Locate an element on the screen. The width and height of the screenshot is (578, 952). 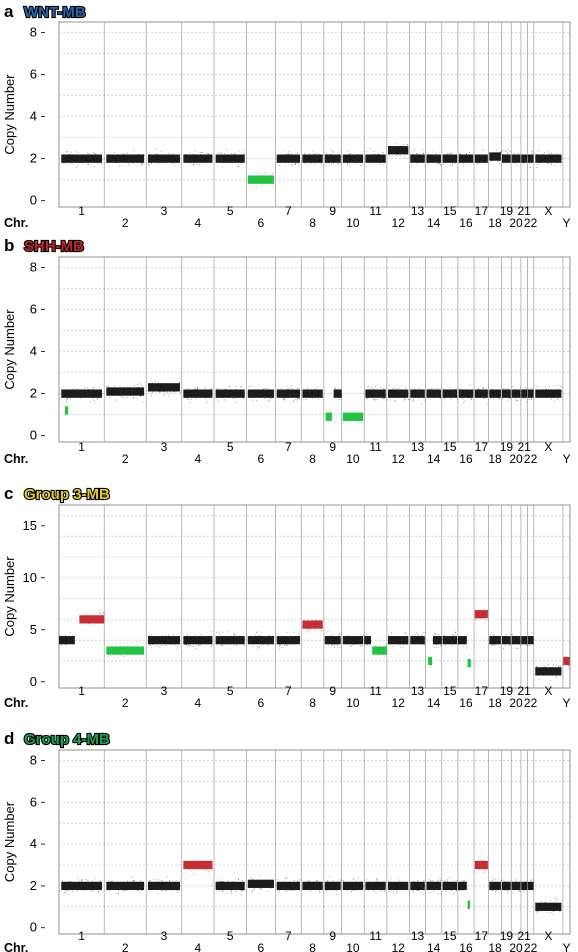
cn-segment-chr3 is located at coordinates (164, 388).